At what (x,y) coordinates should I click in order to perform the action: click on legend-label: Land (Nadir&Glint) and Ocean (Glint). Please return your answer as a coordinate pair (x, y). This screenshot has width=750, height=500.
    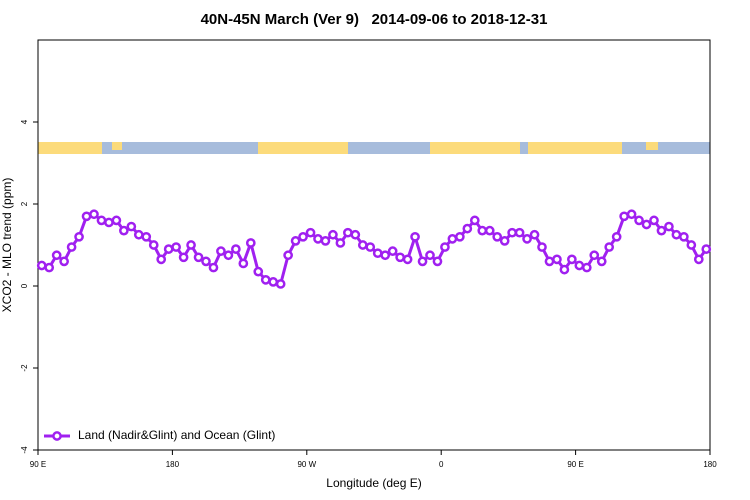
    Looking at the image, I should click on (176, 435).